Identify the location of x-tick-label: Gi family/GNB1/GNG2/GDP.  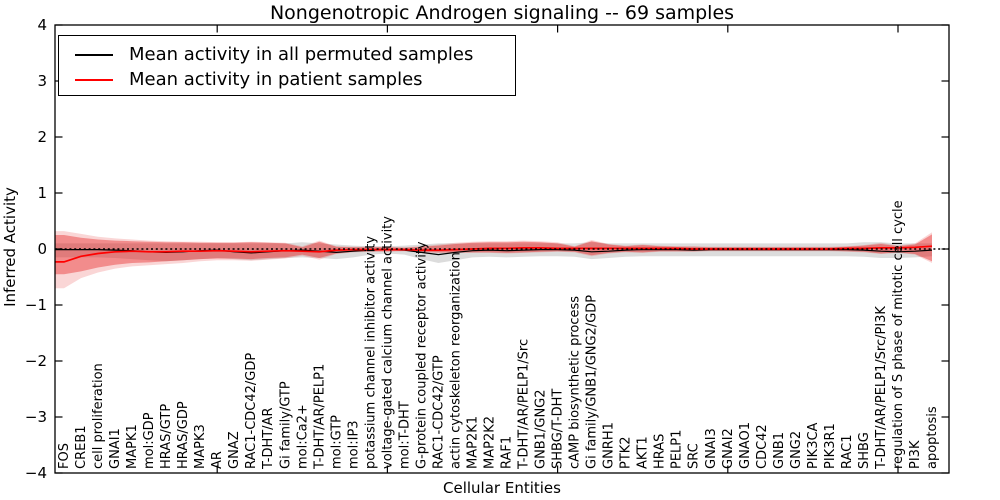
(592, 382).